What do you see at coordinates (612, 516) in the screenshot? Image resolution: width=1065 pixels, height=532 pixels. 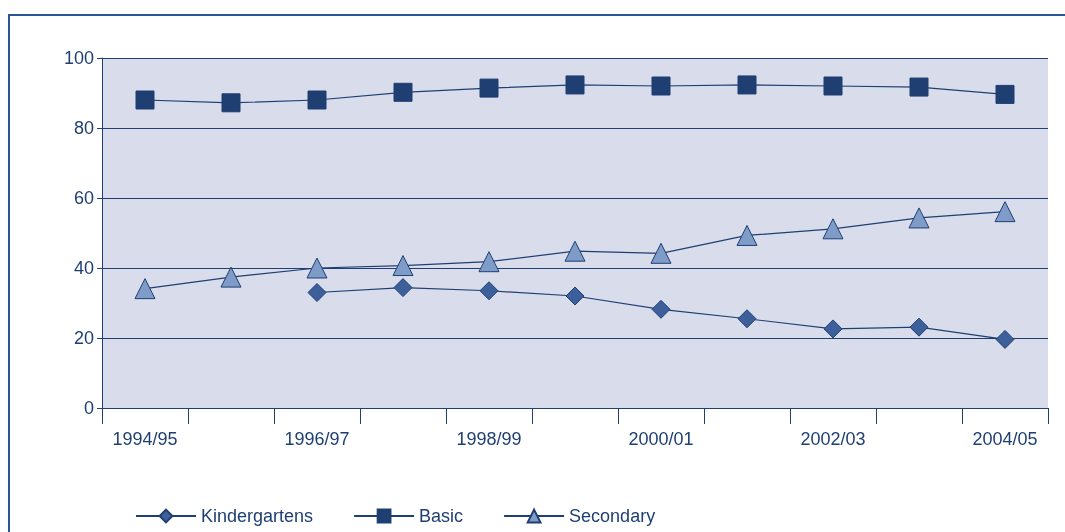 I see `legend-label: Secondary` at bounding box center [612, 516].